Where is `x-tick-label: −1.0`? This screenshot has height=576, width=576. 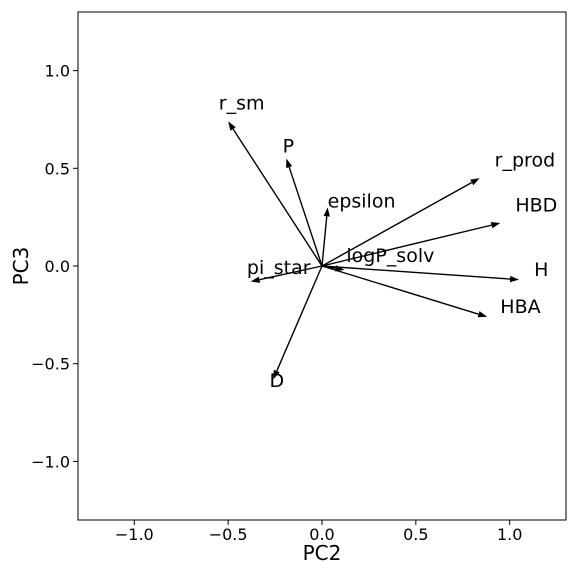
x-tick-label: −1.0 is located at coordinates (134, 534).